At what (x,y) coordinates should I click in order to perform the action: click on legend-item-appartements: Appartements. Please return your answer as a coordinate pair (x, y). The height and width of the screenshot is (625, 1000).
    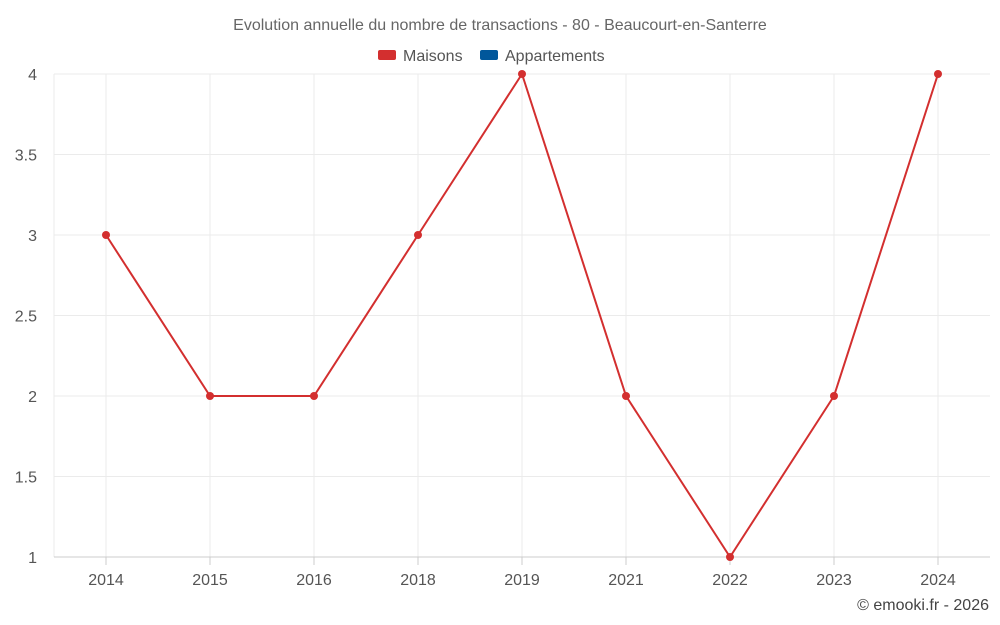
    Looking at the image, I should click on (542, 56).